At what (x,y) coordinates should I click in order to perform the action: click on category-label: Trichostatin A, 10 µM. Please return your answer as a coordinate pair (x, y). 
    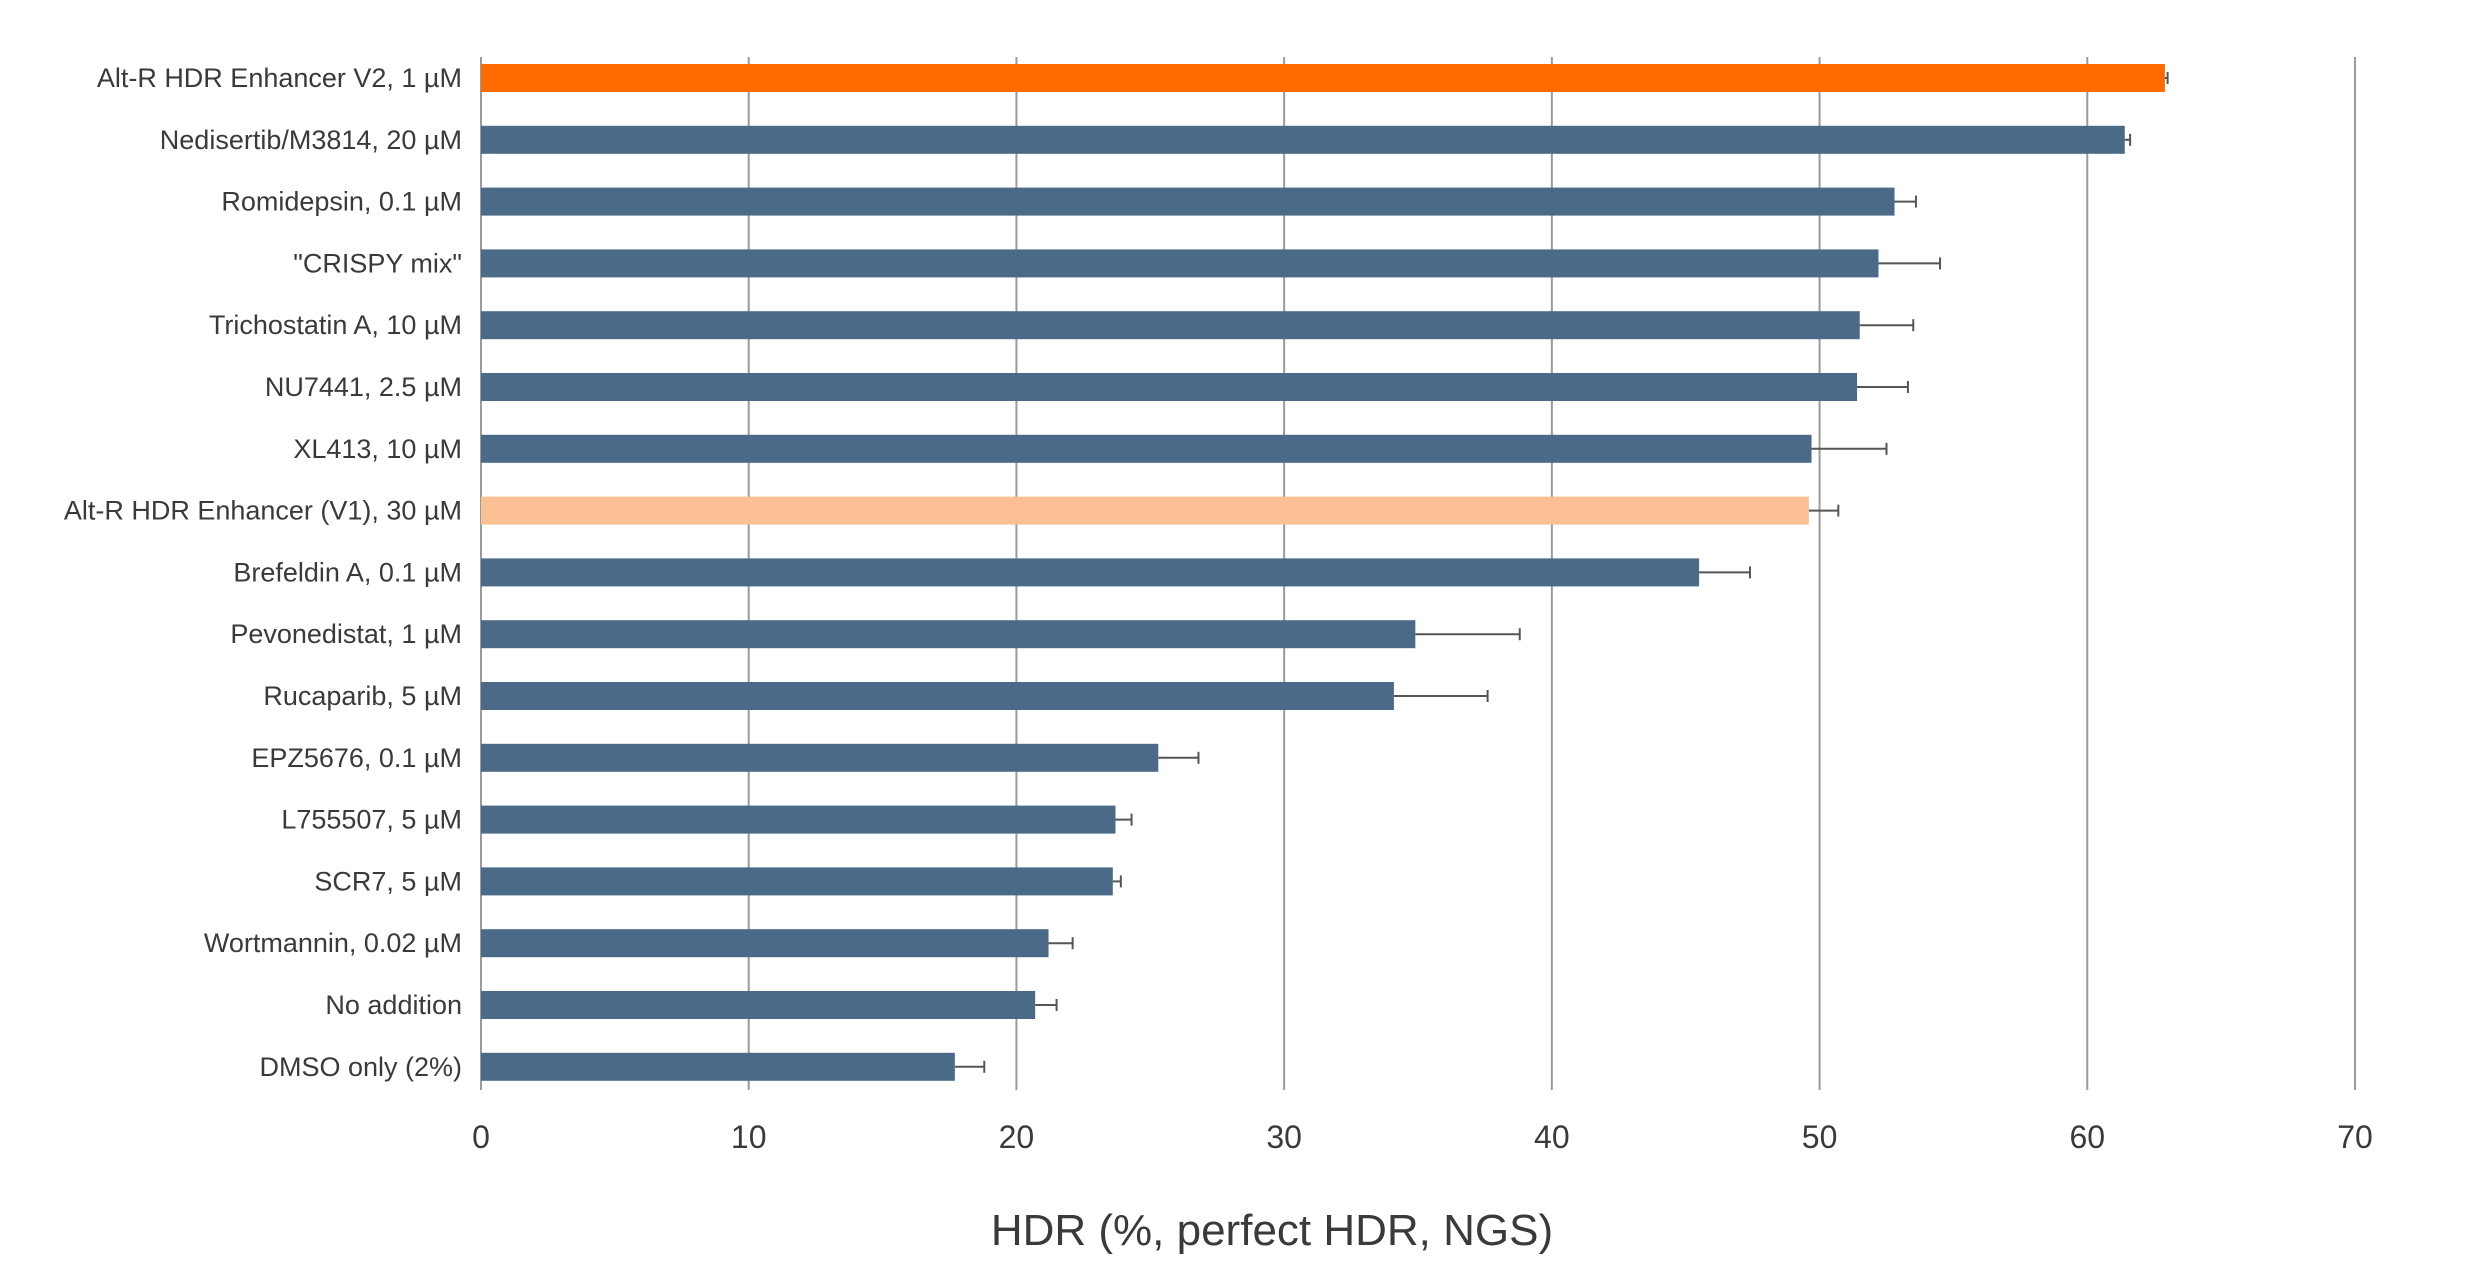
    Looking at the image, I should click on (335, 325).